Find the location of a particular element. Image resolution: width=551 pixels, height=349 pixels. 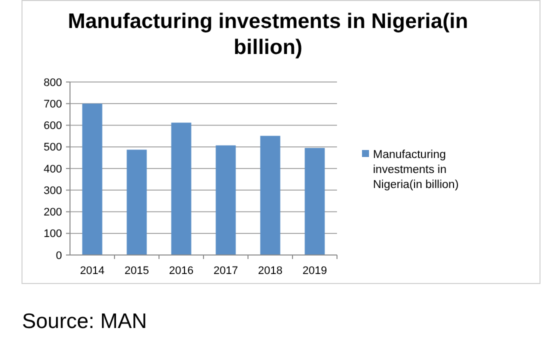

y-tick-label: 300 is located at coordinates (53, 190).